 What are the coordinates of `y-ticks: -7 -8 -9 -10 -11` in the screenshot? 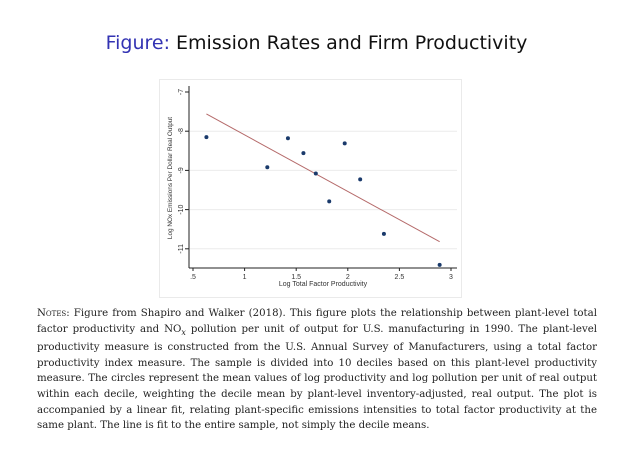 It's located at (183, 171).